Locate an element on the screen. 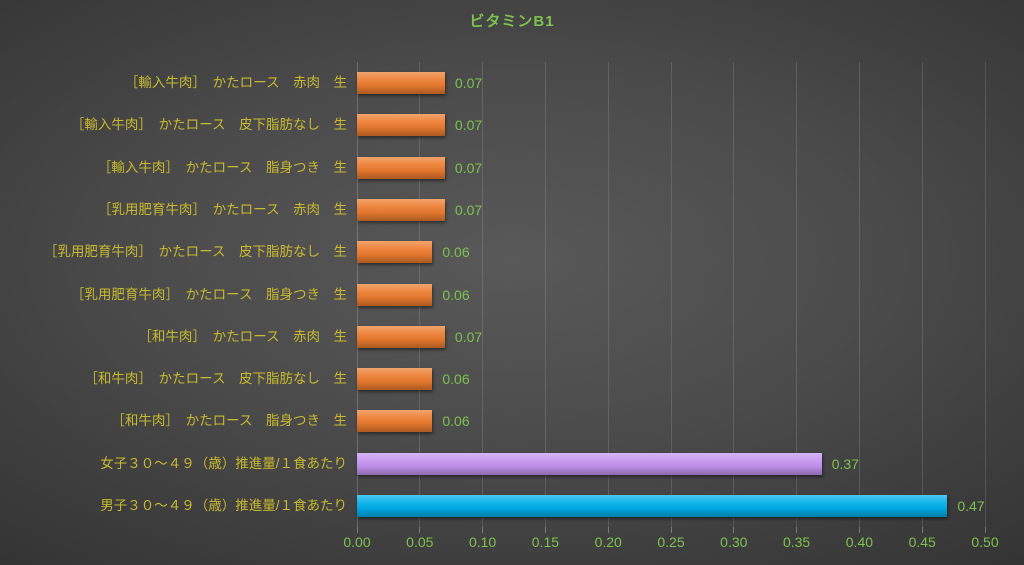 Image resolution: width=1024 pixels, height=565 pixels. x-tick-label: 0.10 is located at coordinates (482, 542).